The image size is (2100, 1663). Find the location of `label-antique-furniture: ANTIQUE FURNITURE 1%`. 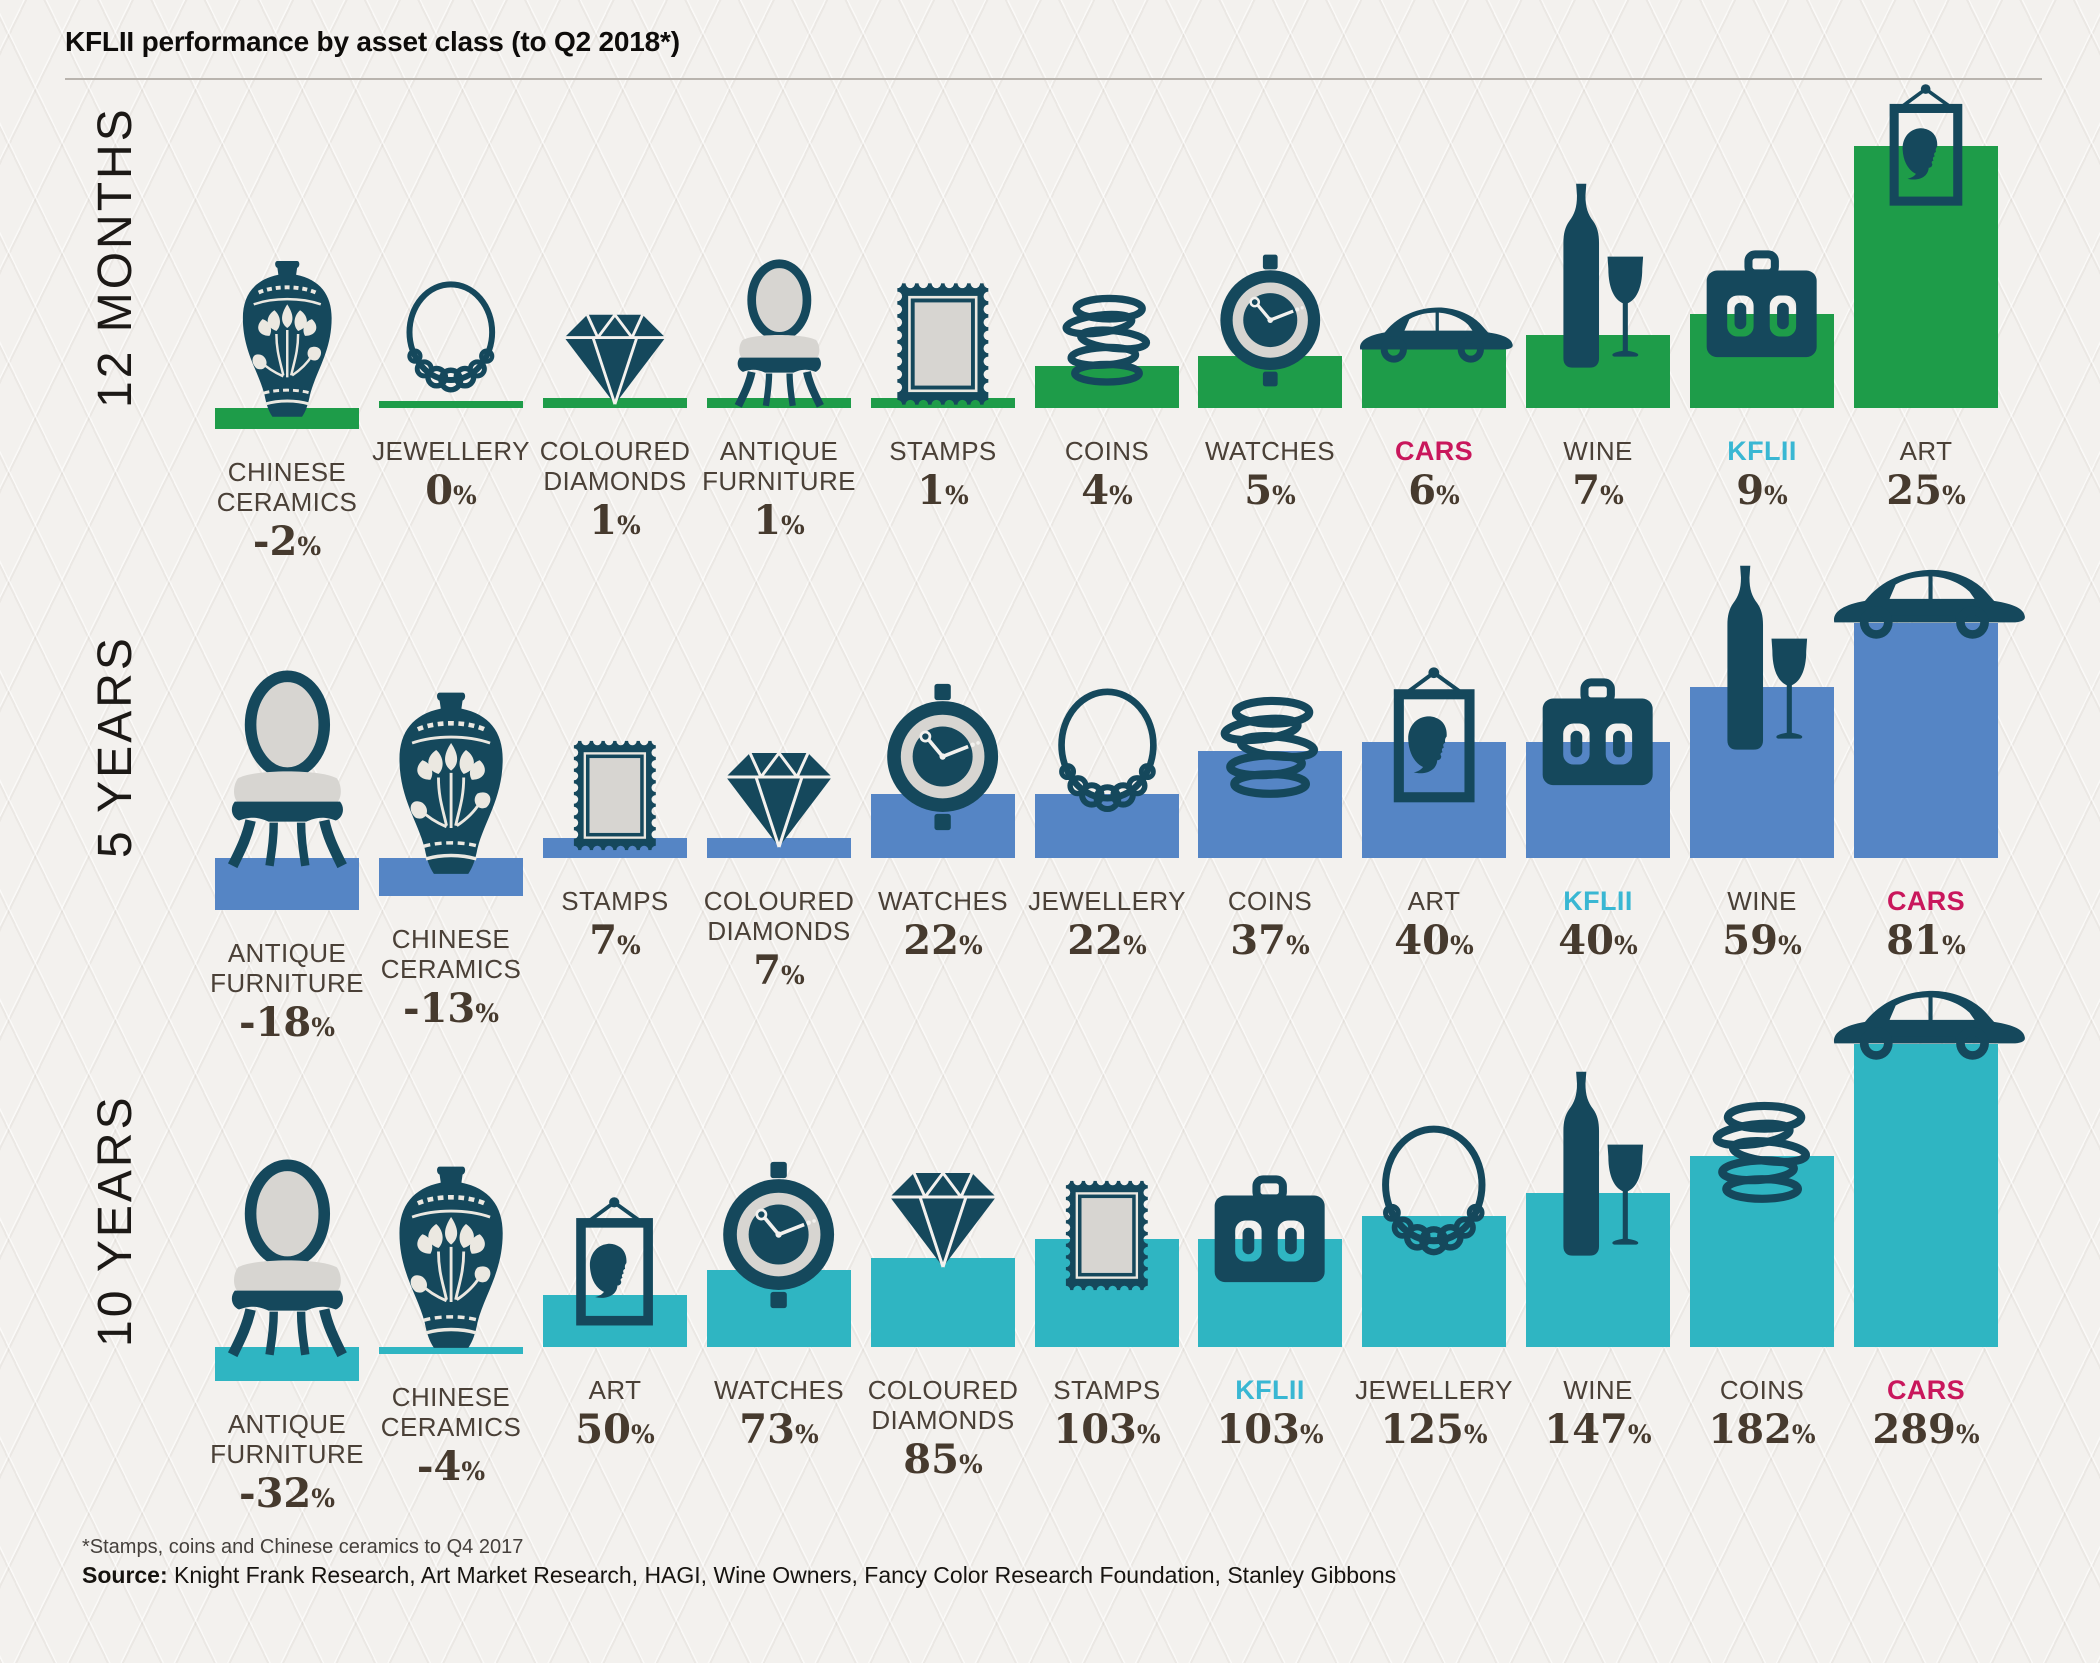

label-antique-furniture: ANTIQUE FURNITURE 1% is located at coordinates (779, 491).